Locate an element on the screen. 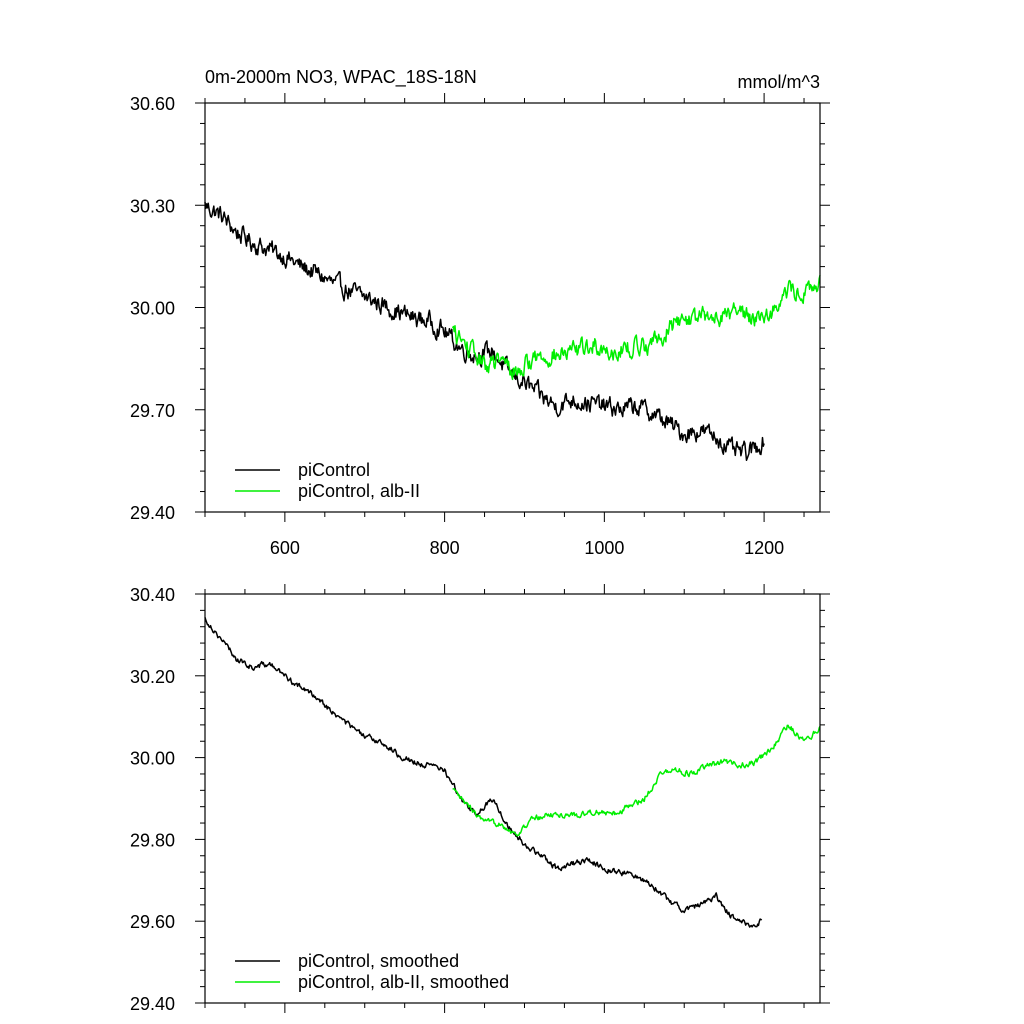 The width and height of the screenshot is (1024, 1024). y-tick-label: 29.70 is located at coordinates (152, 411).